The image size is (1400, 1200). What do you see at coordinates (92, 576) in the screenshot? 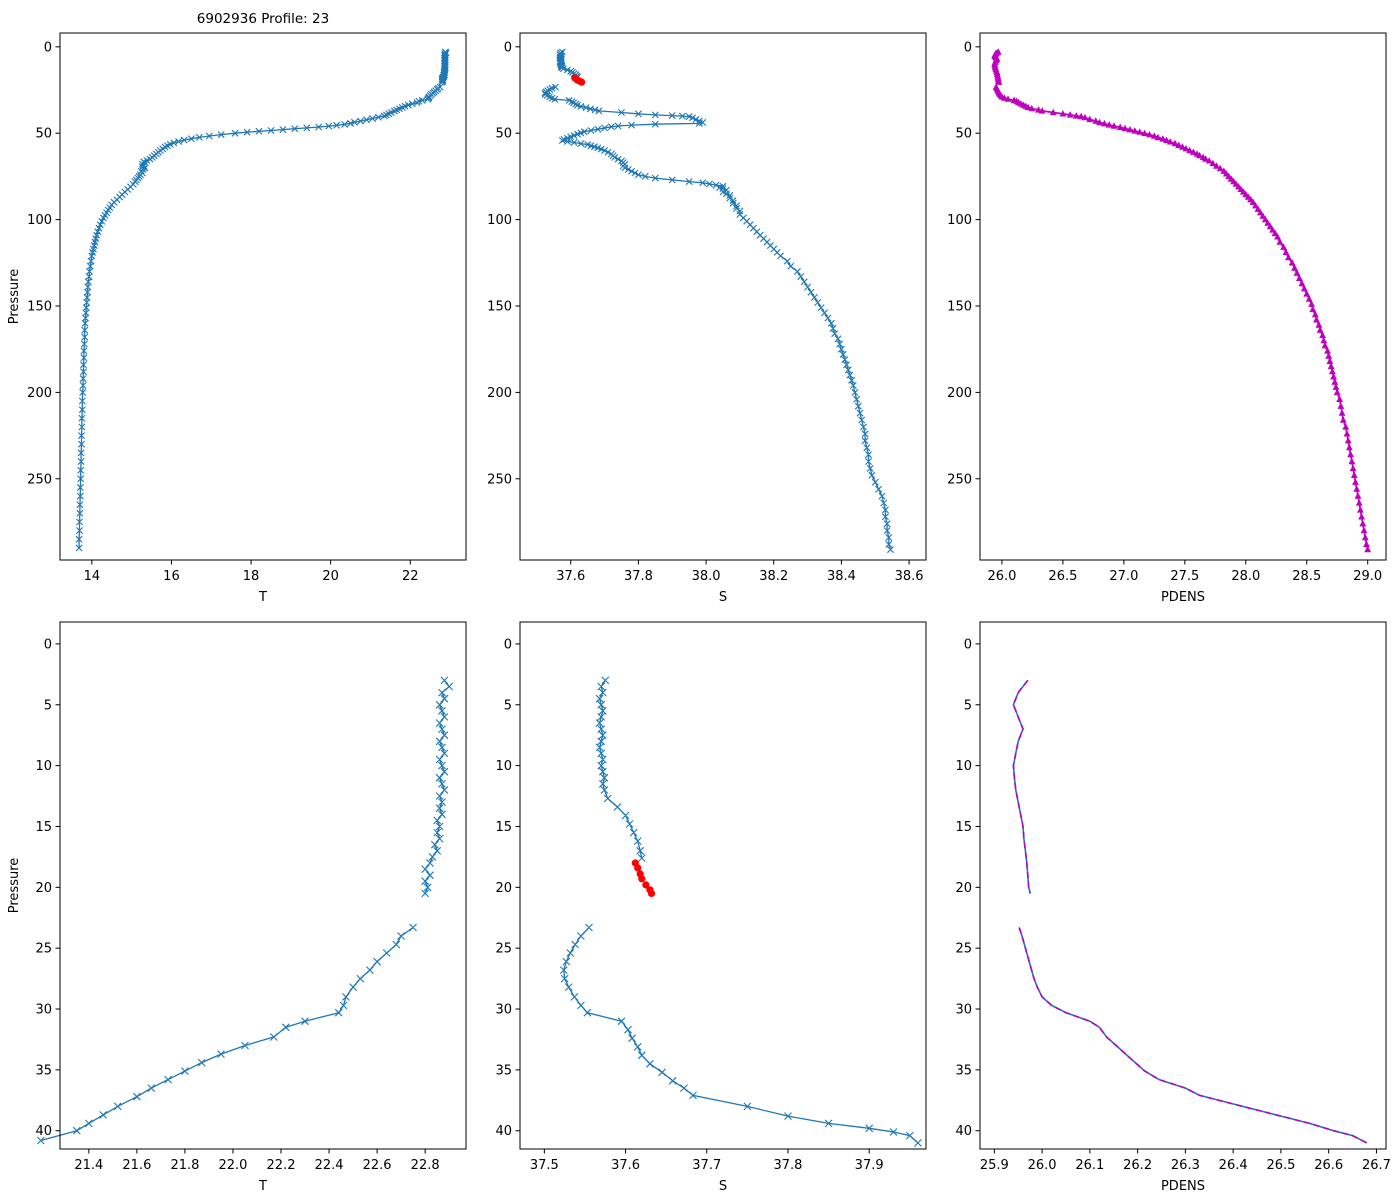
I see `x-tick-label: 14` at bounding box center [92, 576].